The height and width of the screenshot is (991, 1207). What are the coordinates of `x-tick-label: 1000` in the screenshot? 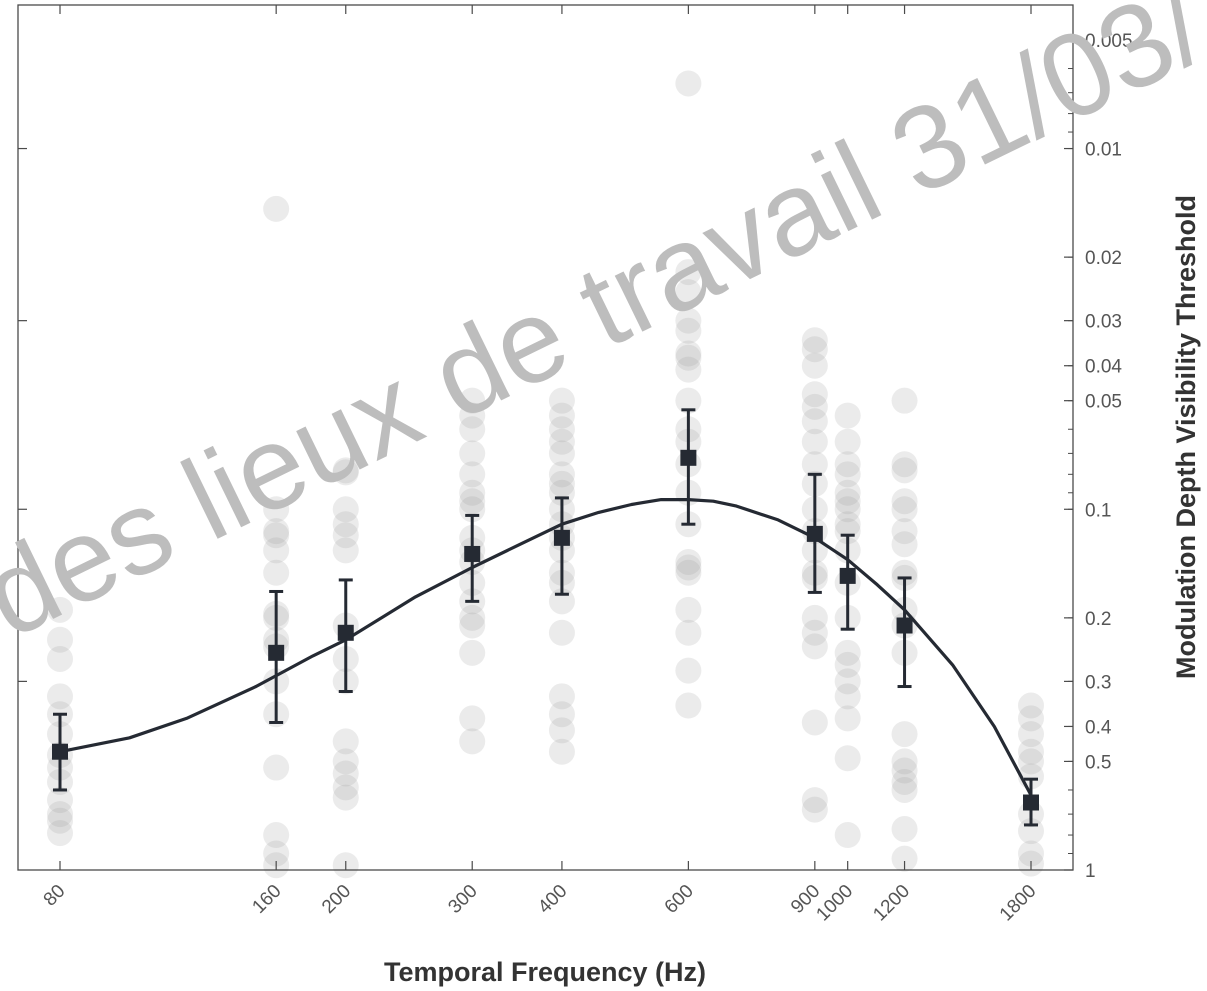 It's located at (834, 903).